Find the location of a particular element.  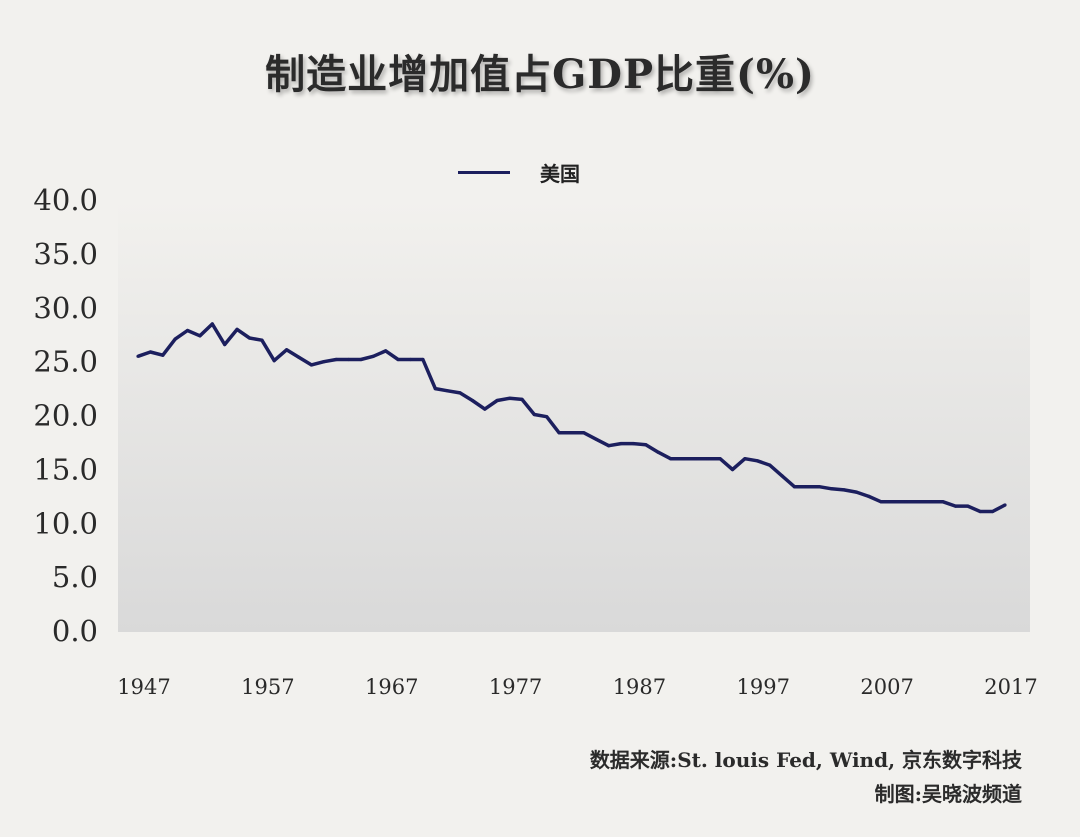

x-tick-label: 2007 is located at coordinates (886, 687).